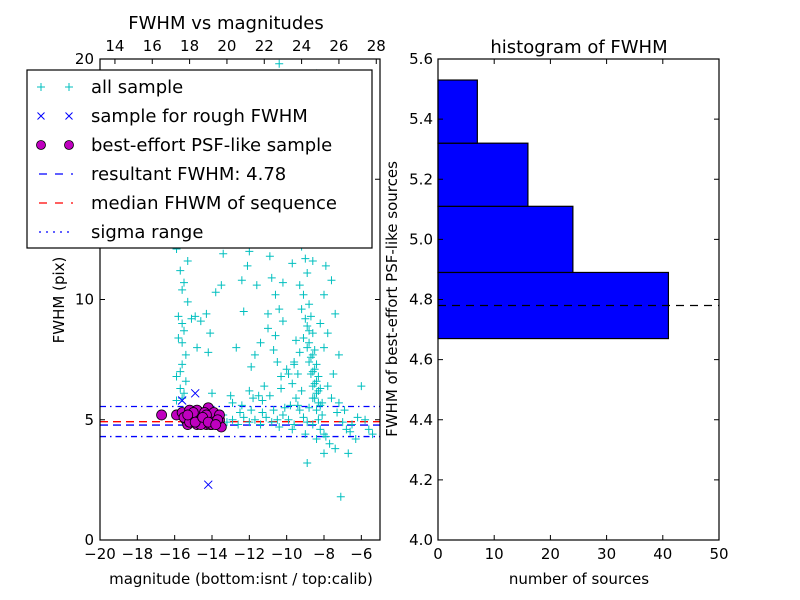 This screenshot has height=600, width=800. What do you see at coordinates (361, 554) in the screenshot?
I see `x-tick-label: −6` at bounding box center [361, 554].